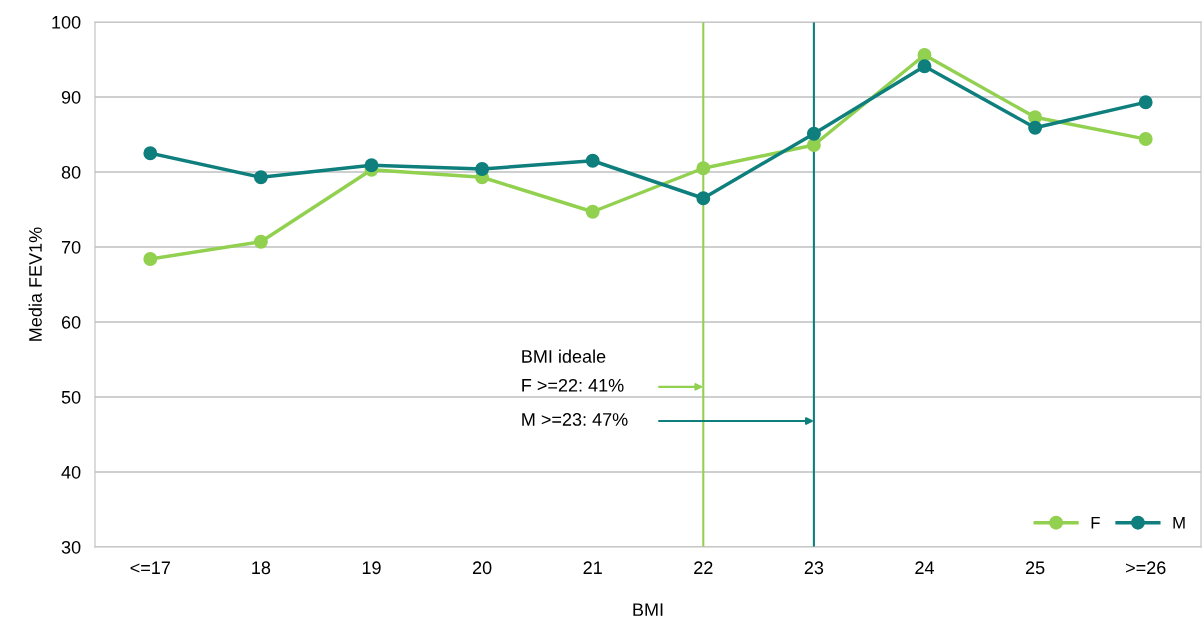 The height and width of the screenshot is (638, 1204). I want to click on y-tick-label: 80, so click(71, 172).